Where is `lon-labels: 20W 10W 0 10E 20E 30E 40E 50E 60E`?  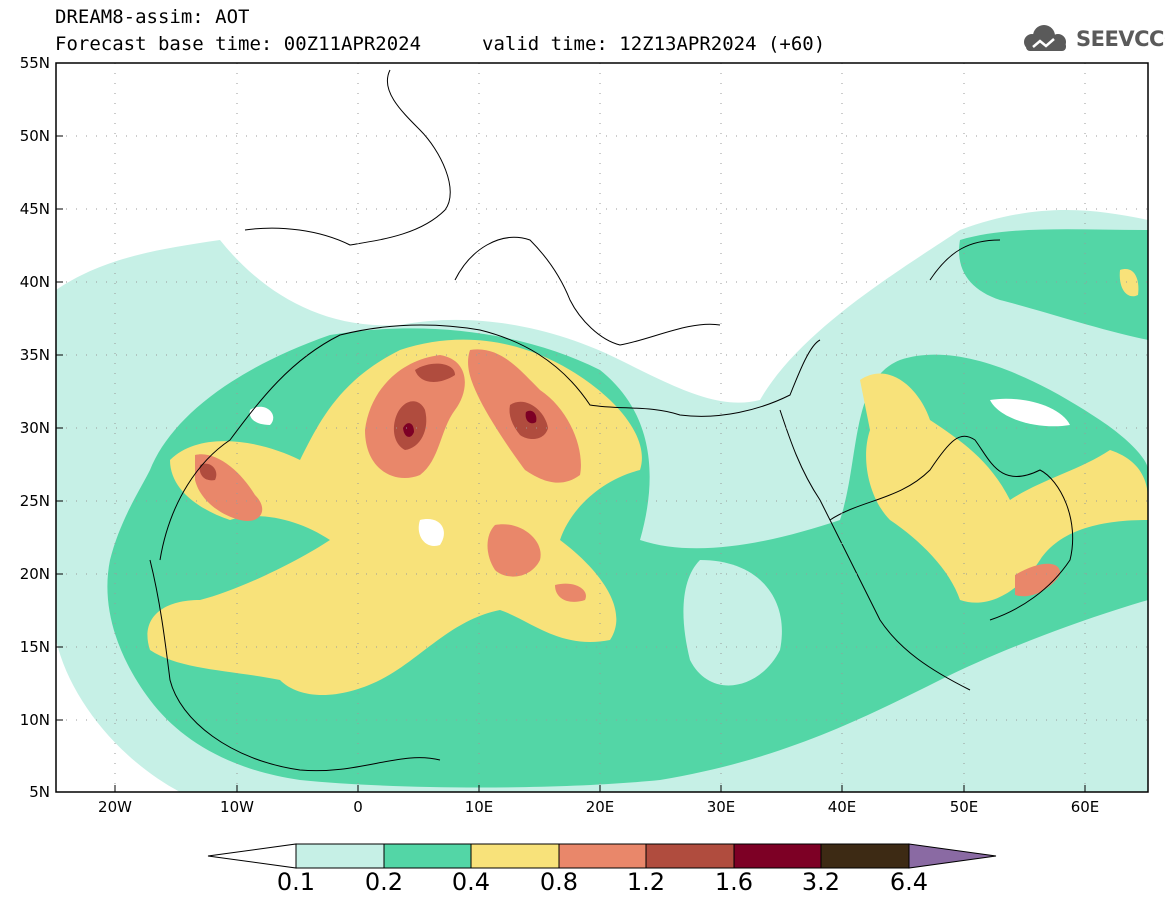
lon-labels: 20W 10W 0 10E 20E 30E 40E 50E 60E is located at coordinates (598, 807).